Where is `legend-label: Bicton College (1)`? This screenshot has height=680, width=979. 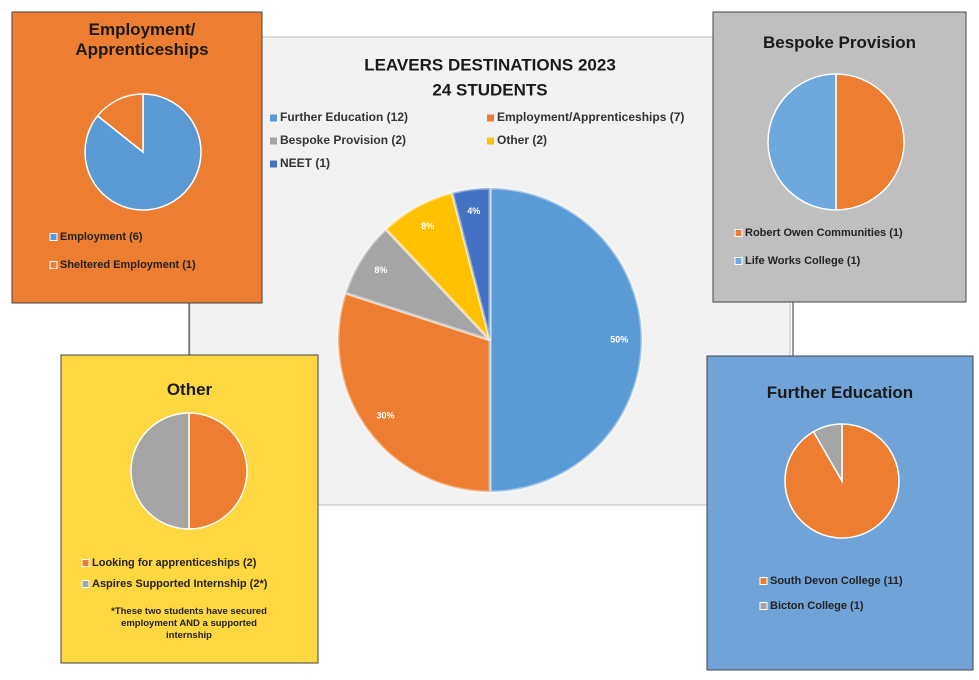 legend-label: Bicton College (1) is located at coordinates (817, 606).